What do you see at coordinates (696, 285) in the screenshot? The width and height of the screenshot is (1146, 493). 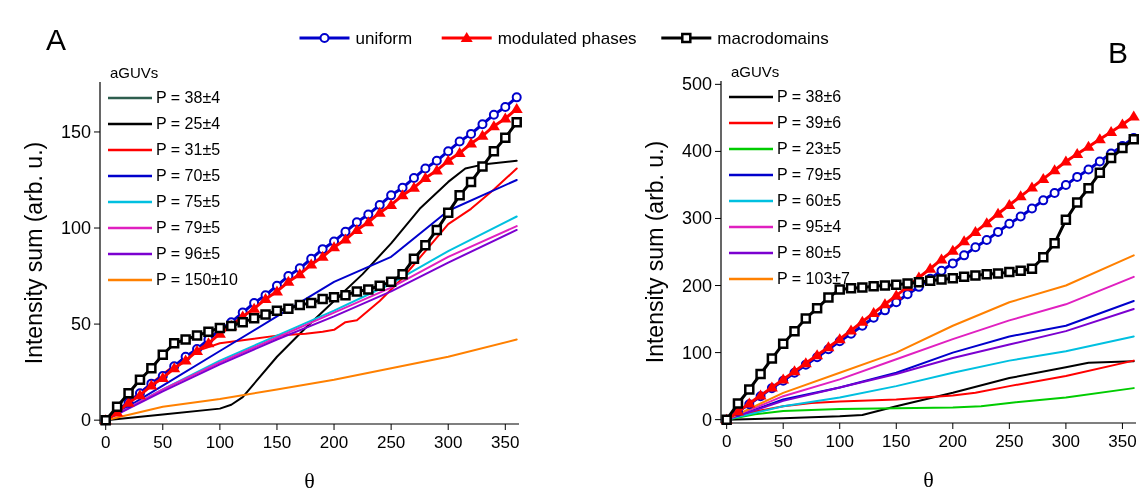 I see `y-tick-label: 200` at bounding box center [696, 285].